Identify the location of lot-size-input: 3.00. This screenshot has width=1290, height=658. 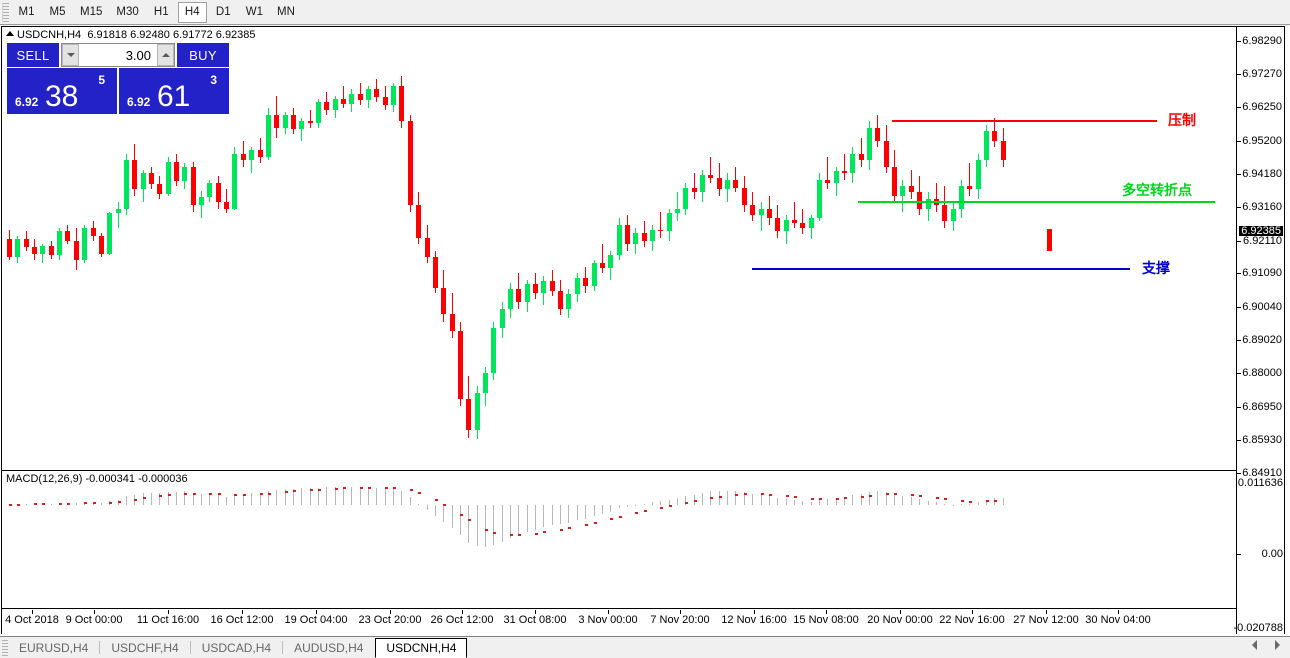
(118, 55).